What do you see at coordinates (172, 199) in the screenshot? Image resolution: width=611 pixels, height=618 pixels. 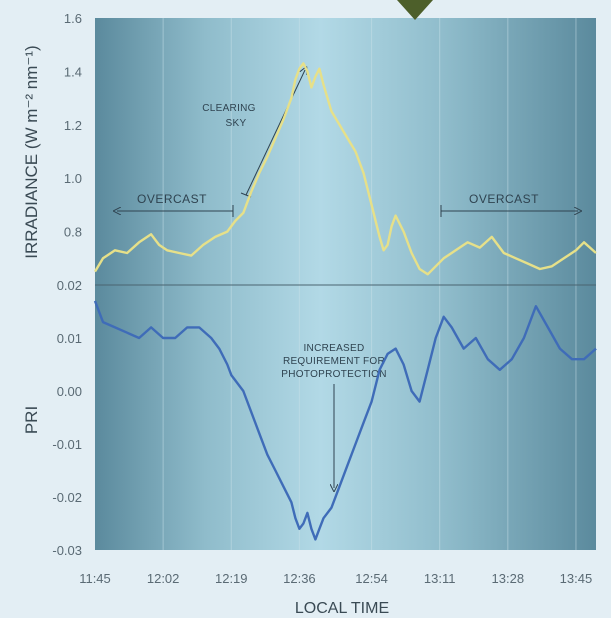 I see `overcast-left-label: OVERCAST` at bounding box center [172, 199].